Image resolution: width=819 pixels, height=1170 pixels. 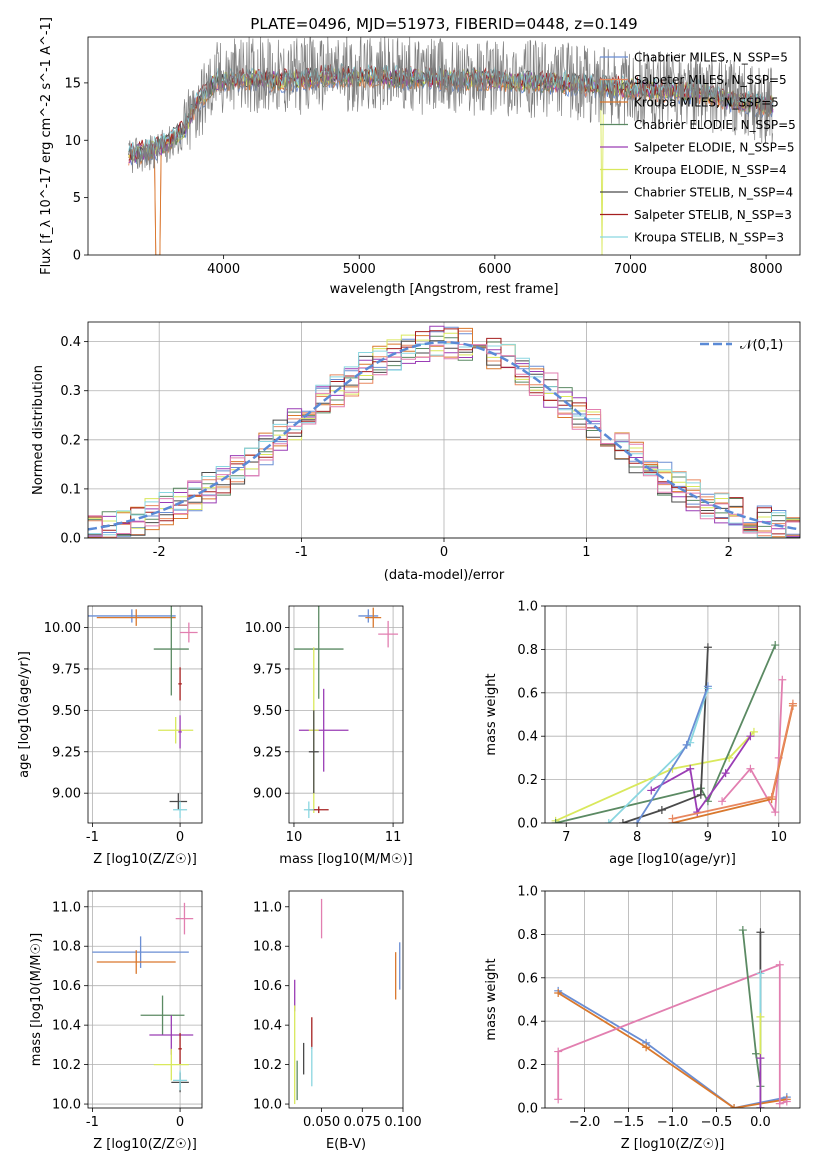 I want to click on x-tick-label: 9, so click(x=708, y=837).